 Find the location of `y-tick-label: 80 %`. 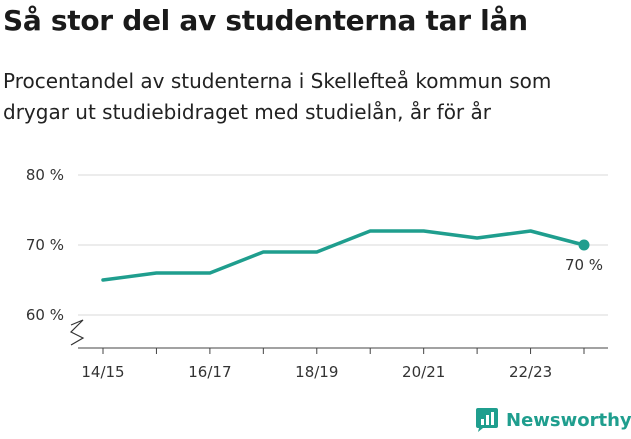

y-tick-label: 80 % is located at coordinates (45, 175).